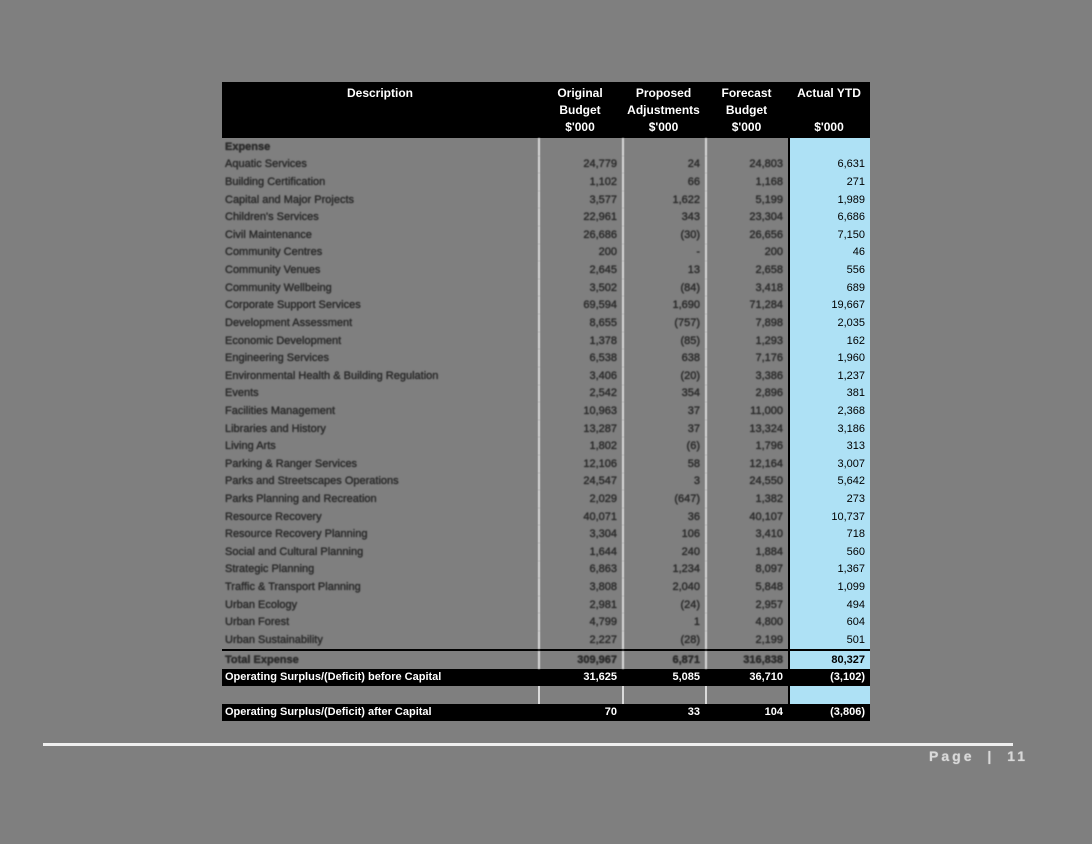 The image size is (1092, 844). I want to click on actual-ytd-cell: 80,327, so click(829, 659).